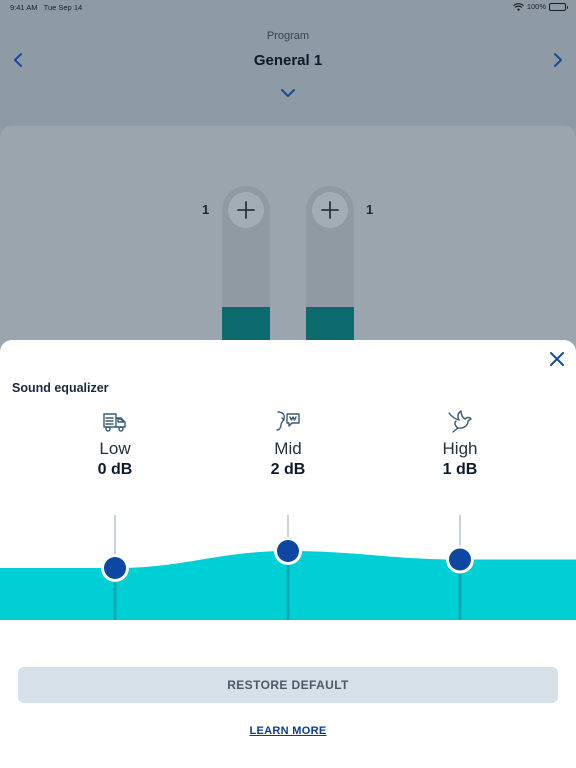 This screenshot has width=576, height=768. I want to click on speech-icon, so click(288, 421).